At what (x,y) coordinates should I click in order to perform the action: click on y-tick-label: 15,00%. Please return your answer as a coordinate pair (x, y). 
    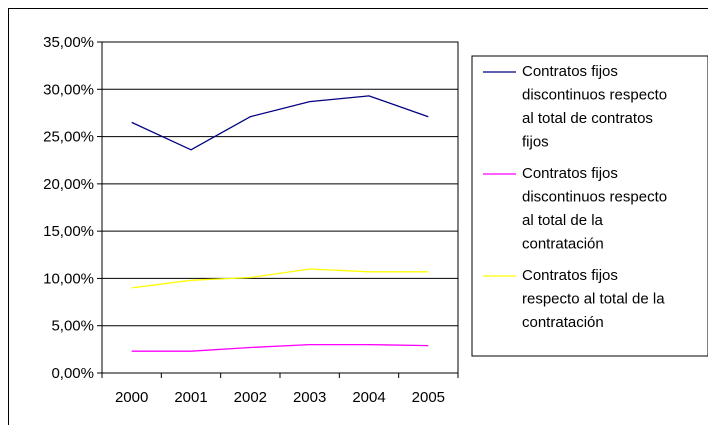
    Looking at the image, I should click on (68, 231).